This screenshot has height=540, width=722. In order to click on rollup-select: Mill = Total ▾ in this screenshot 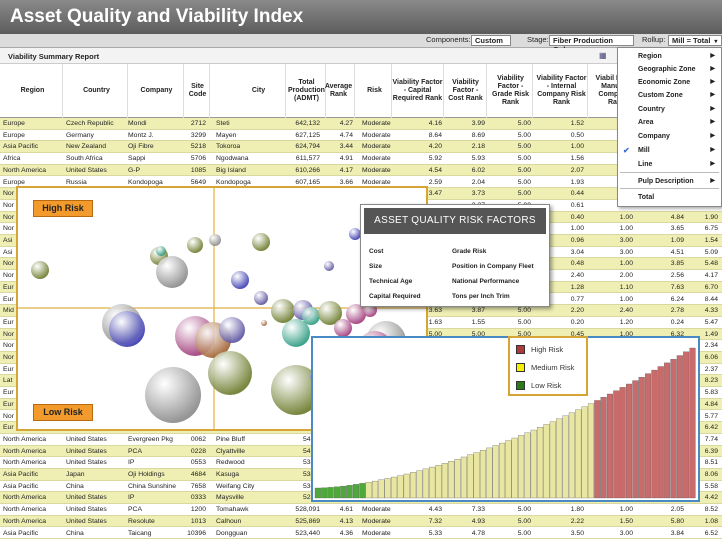, I will do `click(695, 40)`.